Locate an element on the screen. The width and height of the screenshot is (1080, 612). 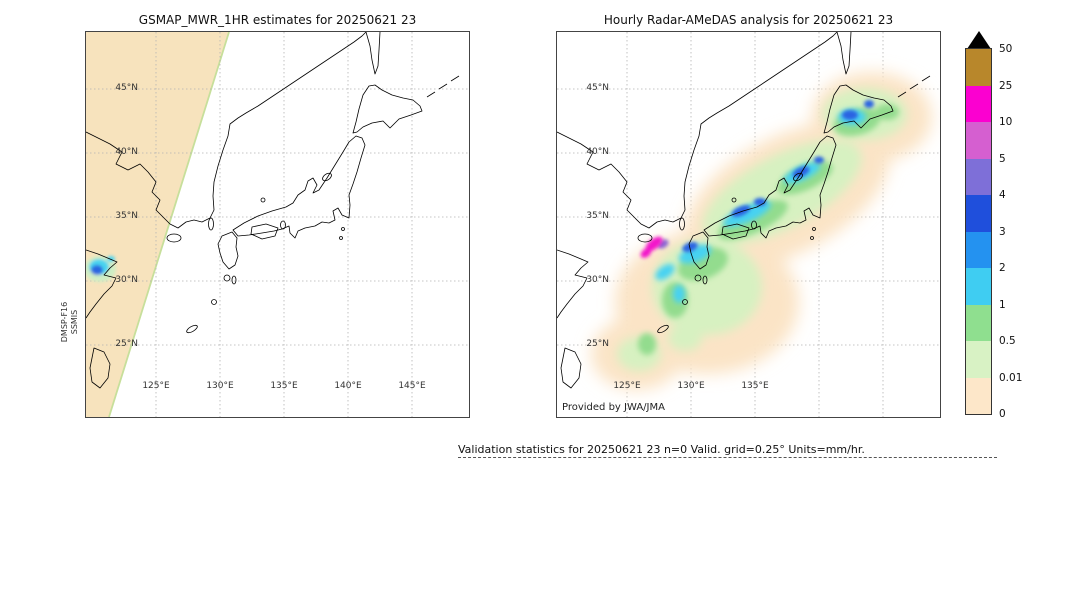
data-credit: Provided by JWA/JMA is located at coordinates (613, 407).